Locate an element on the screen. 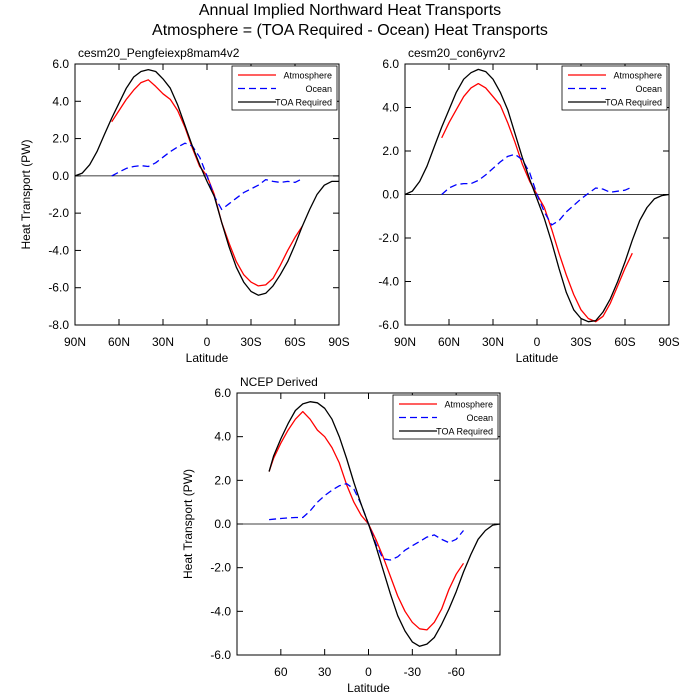 The image size is (700, 700). chart2-xtick-label: 0 is located at coordinates (537, 342).